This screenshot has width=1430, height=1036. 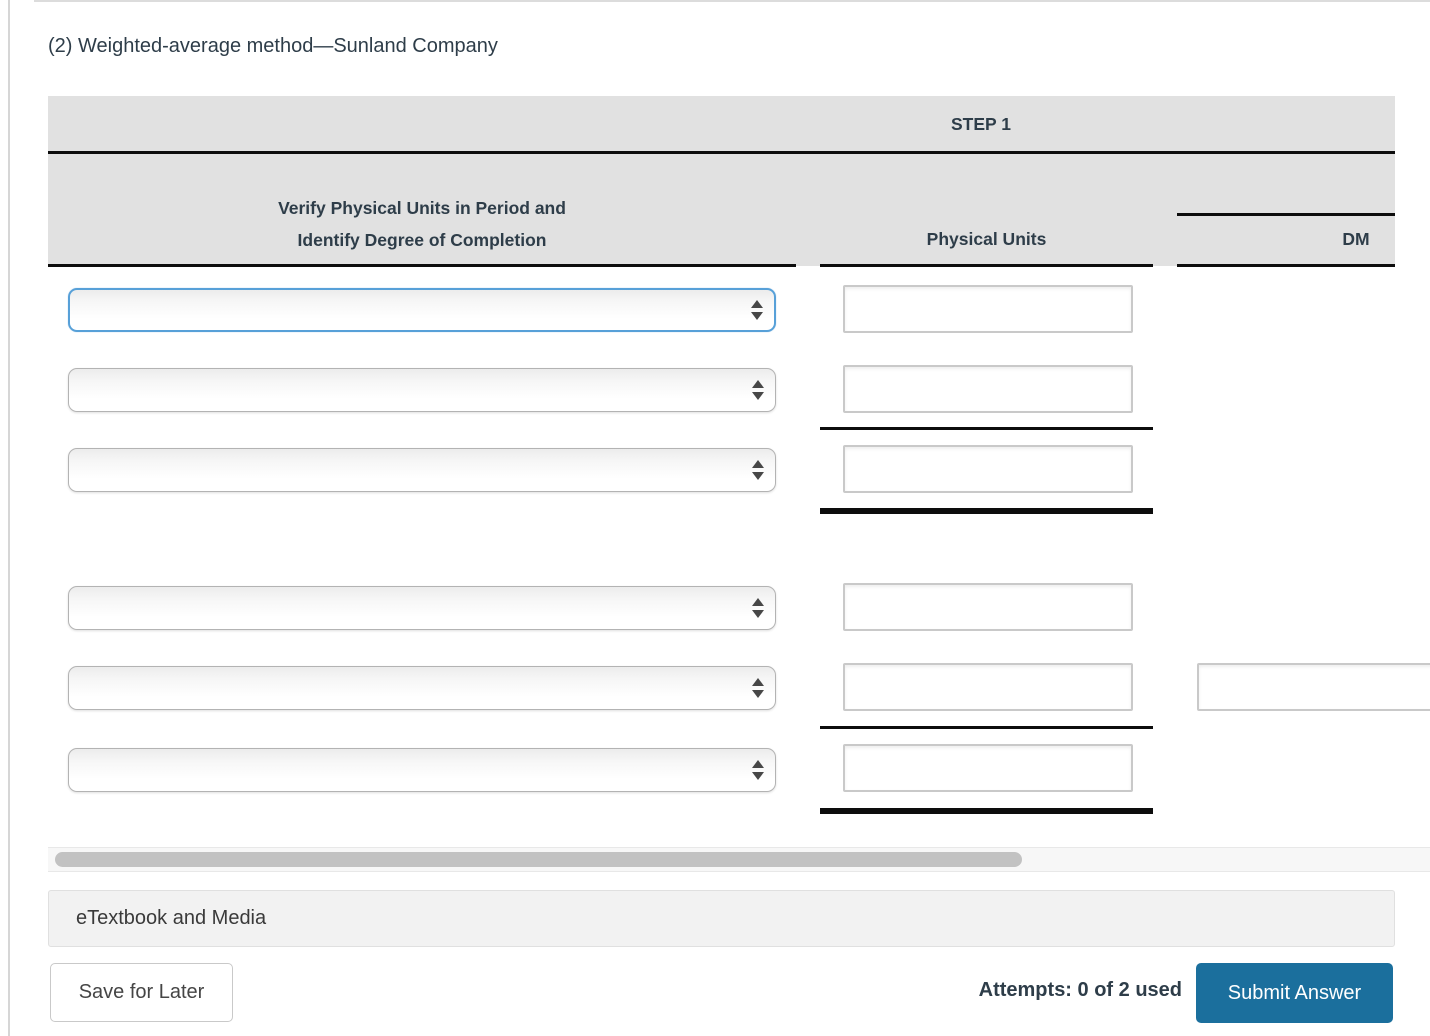 I want to click on header-rule-under-step, so click(x=721, y=152).